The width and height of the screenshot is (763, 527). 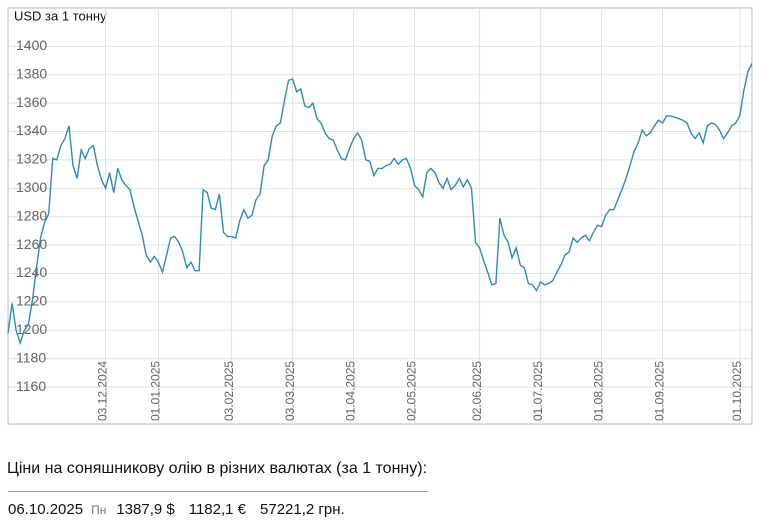 What do you see at coordinates (31, 329) in the screenshot?
I see `y-tick-label: 1200` at bounding box center [31, 329].